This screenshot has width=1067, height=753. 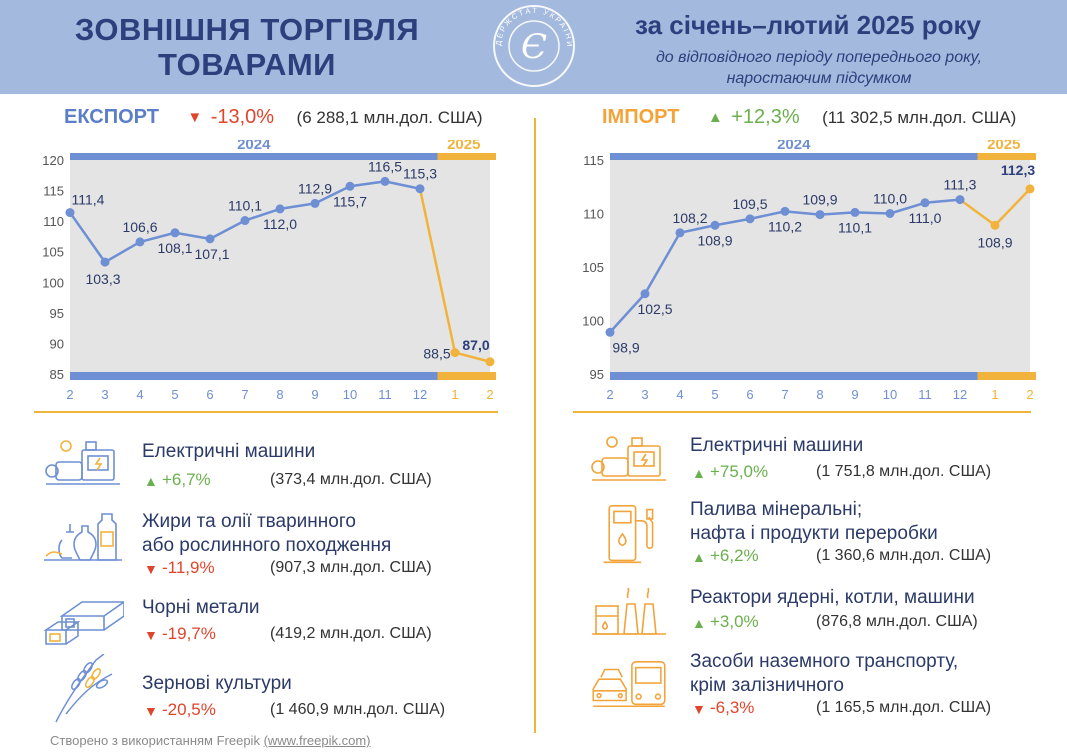 I want to click on export-item-value: (907,3 млн.дол. США), so click(x=351, y=567).